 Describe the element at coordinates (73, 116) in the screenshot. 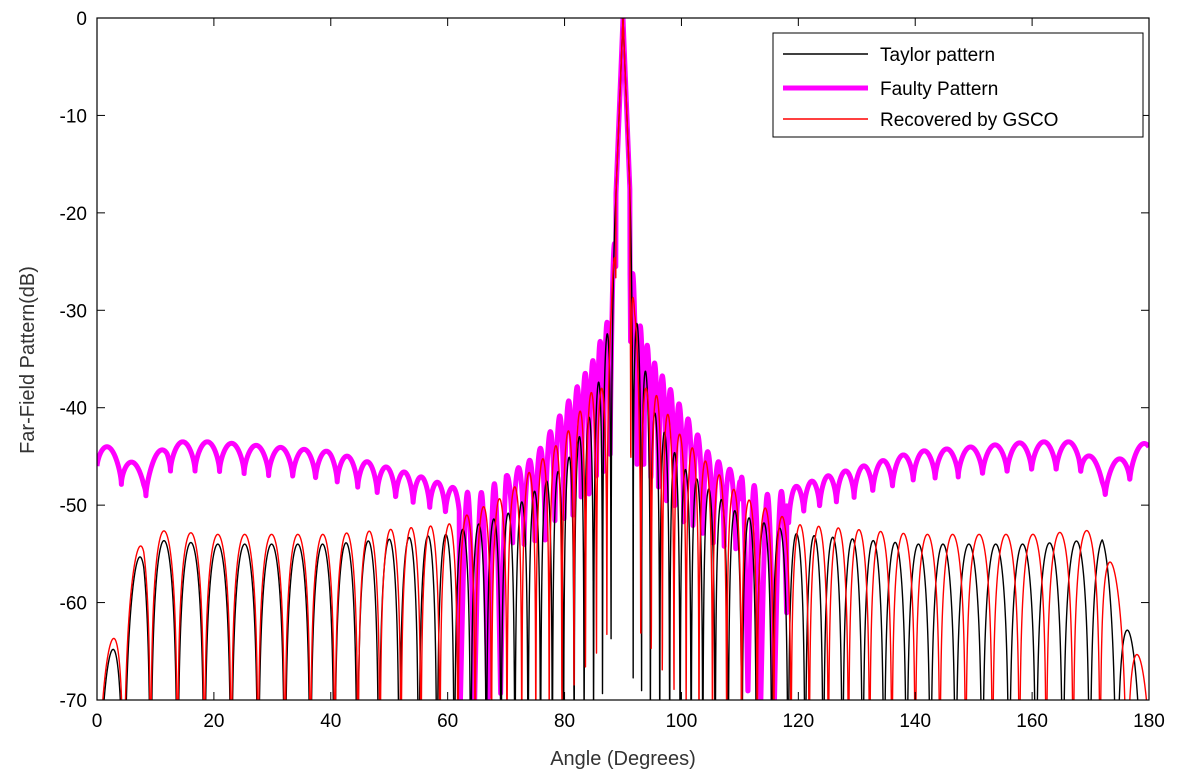

I see `y-tick-label: -10` at that location.